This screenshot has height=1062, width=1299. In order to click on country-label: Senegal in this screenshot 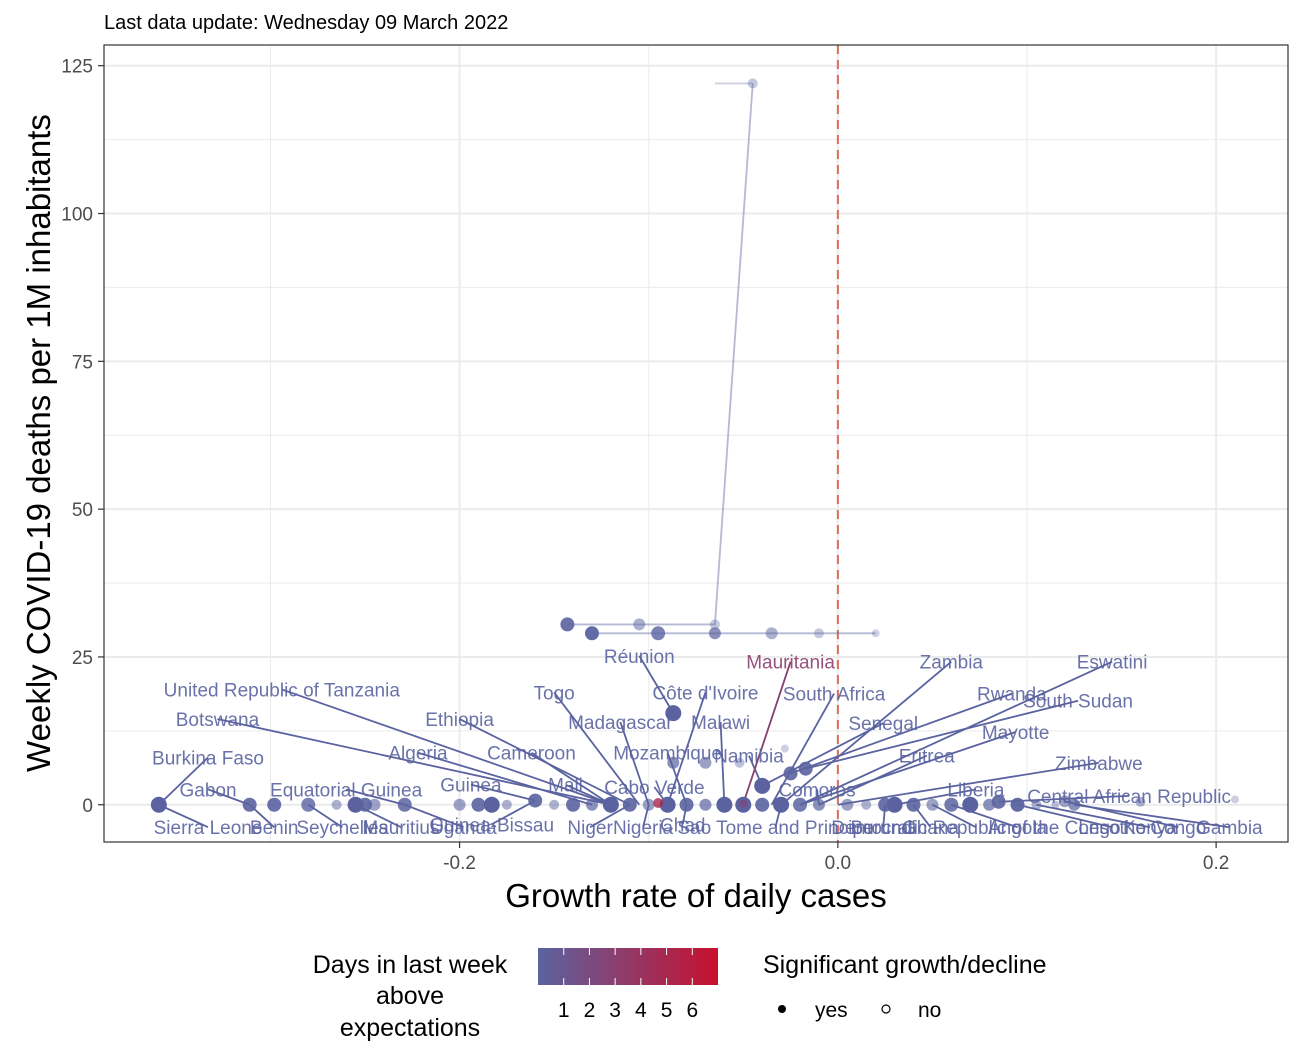, I will do `click(883, 724)`.